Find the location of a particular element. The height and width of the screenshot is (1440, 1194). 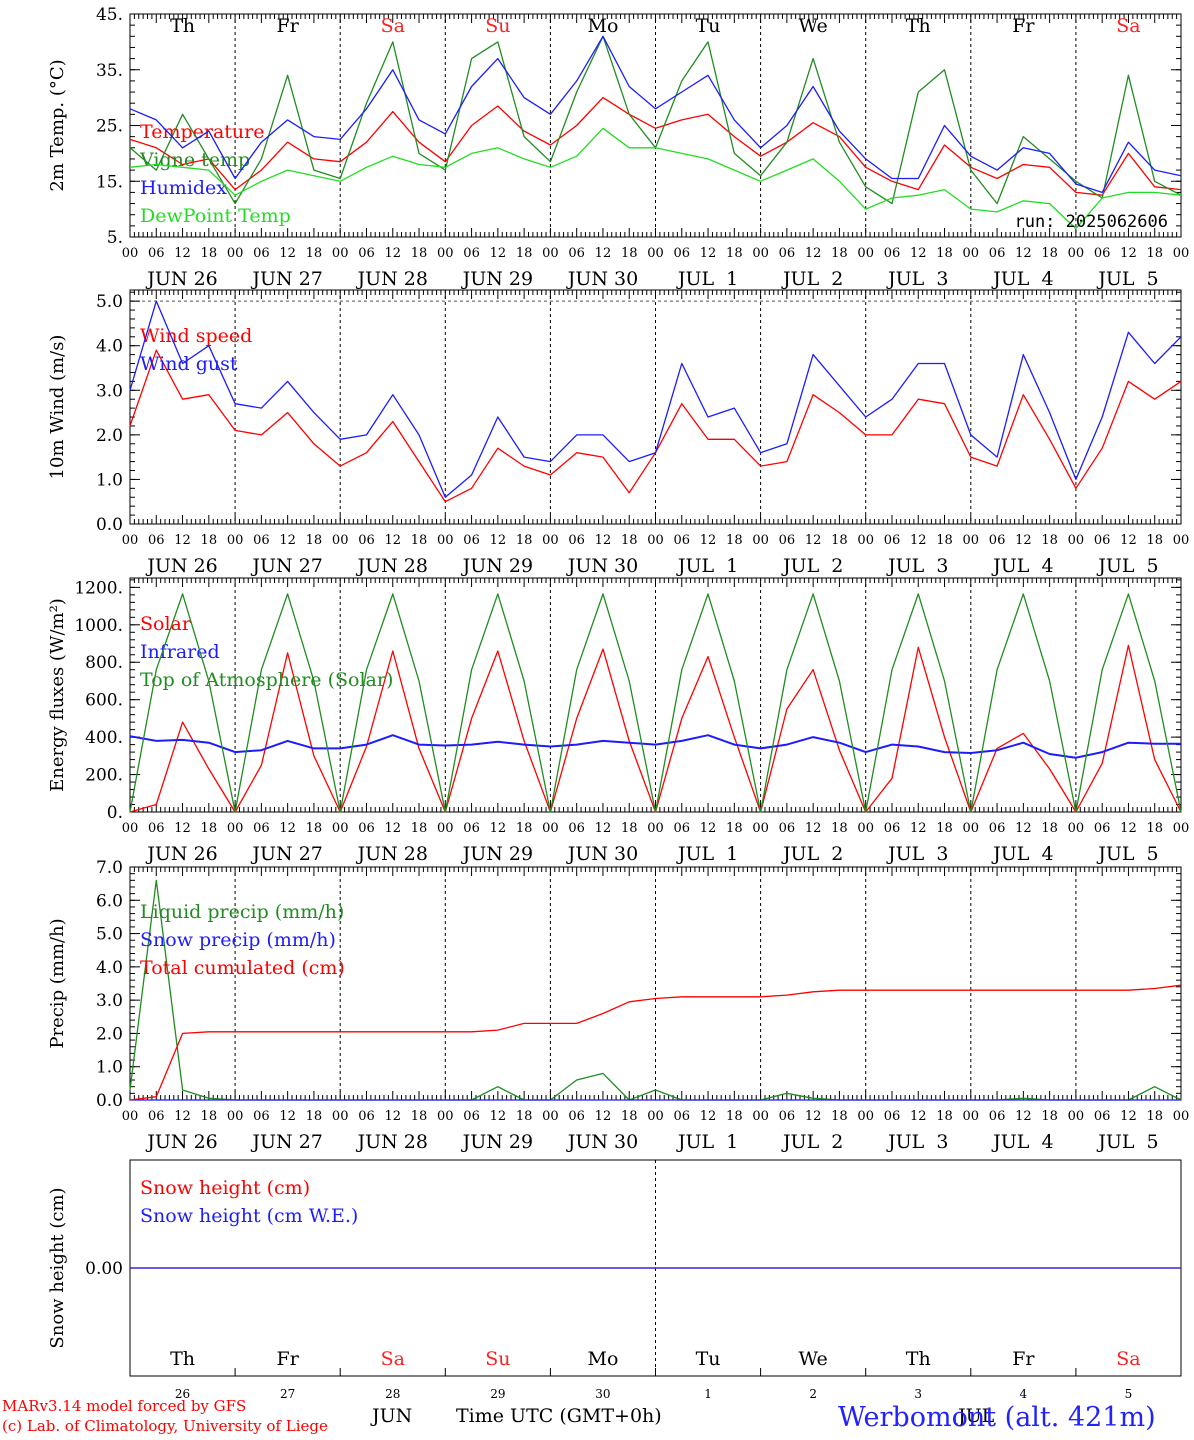

y-tick-label: 4.0 is located at coordinates (109, 347).